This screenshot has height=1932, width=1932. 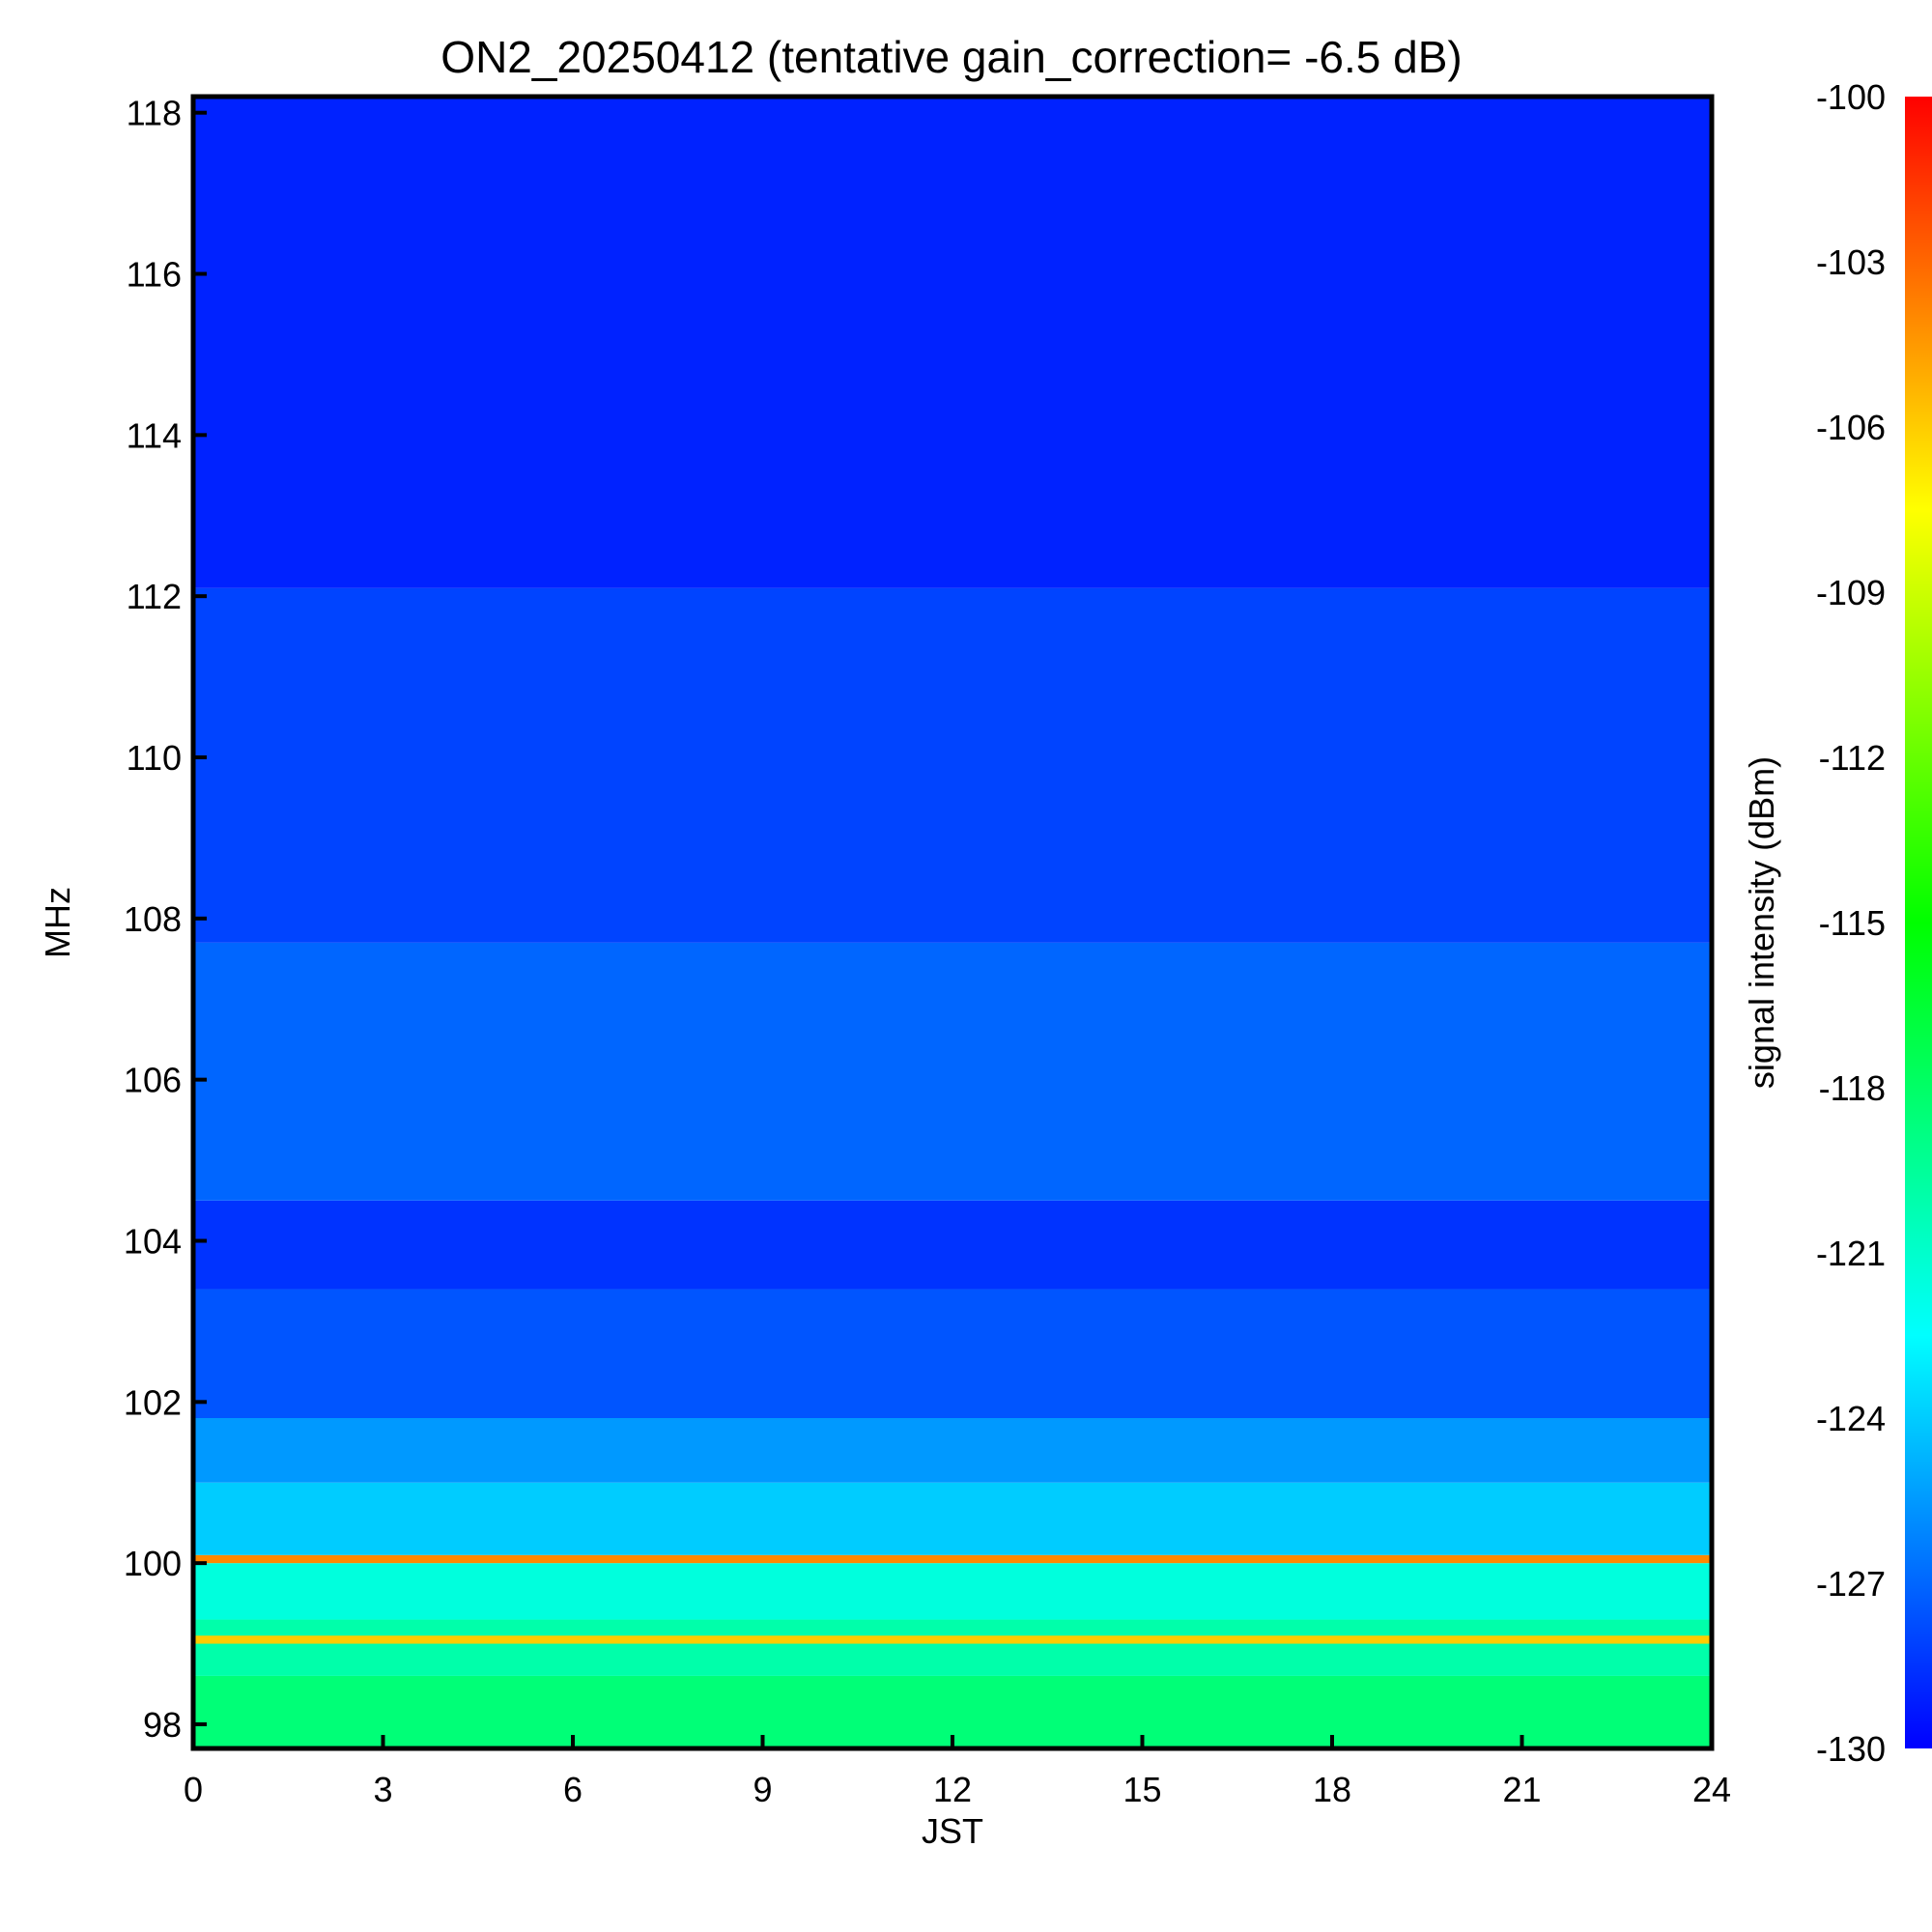 I want to click on x-tick-label: 24, so click(x=1711, y=1789).